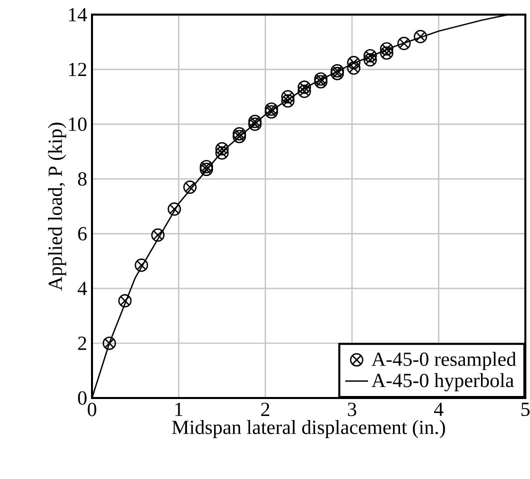 Image resolution: width=530 pixels, height=479 pixels. What do you see at coordinates (82, 398) in the screenshot?
I see `y-tick-label: 0` at bounding box center [82, 398].